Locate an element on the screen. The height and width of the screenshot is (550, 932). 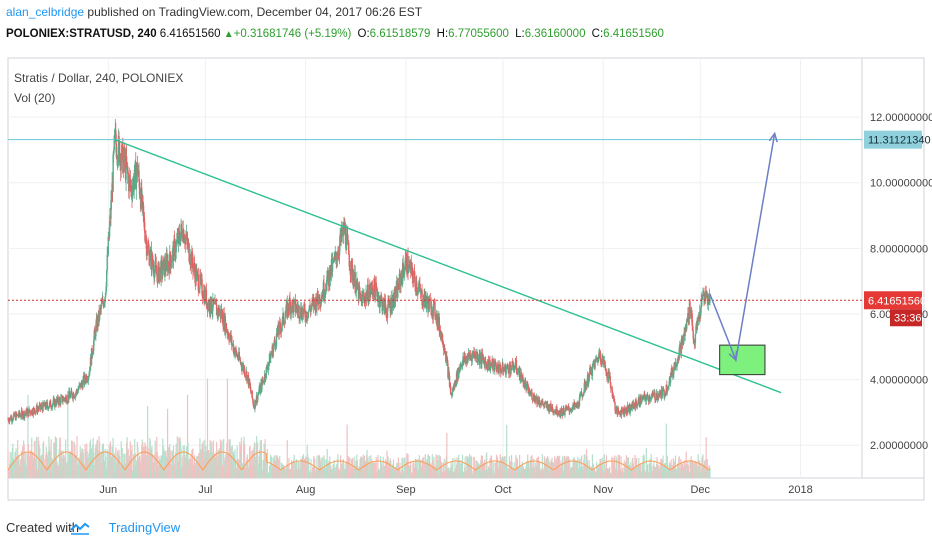
countdown-badge is located at coordinates (906, 318).